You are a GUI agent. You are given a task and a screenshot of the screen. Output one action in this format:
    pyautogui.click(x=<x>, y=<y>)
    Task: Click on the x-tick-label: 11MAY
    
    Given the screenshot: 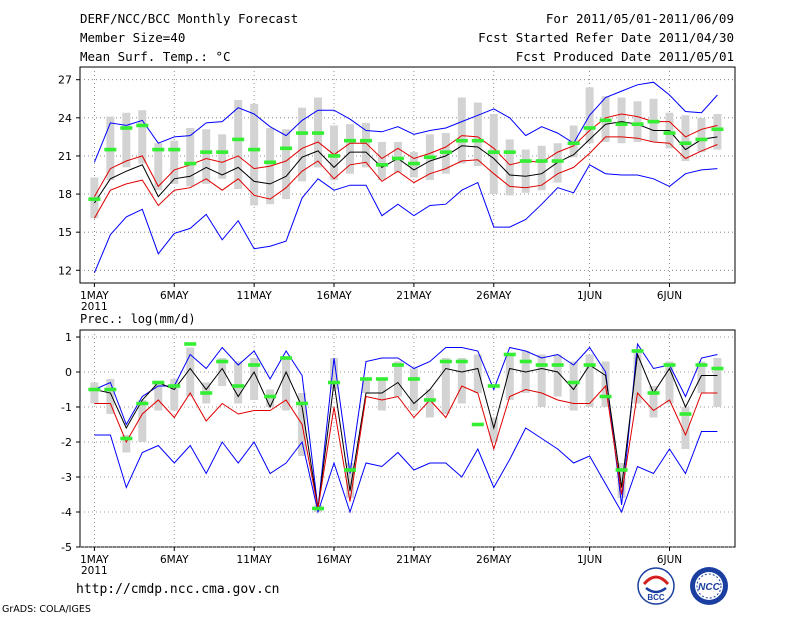 What is the action you would take?
    pyautogui.click(x=255, y=296)
    